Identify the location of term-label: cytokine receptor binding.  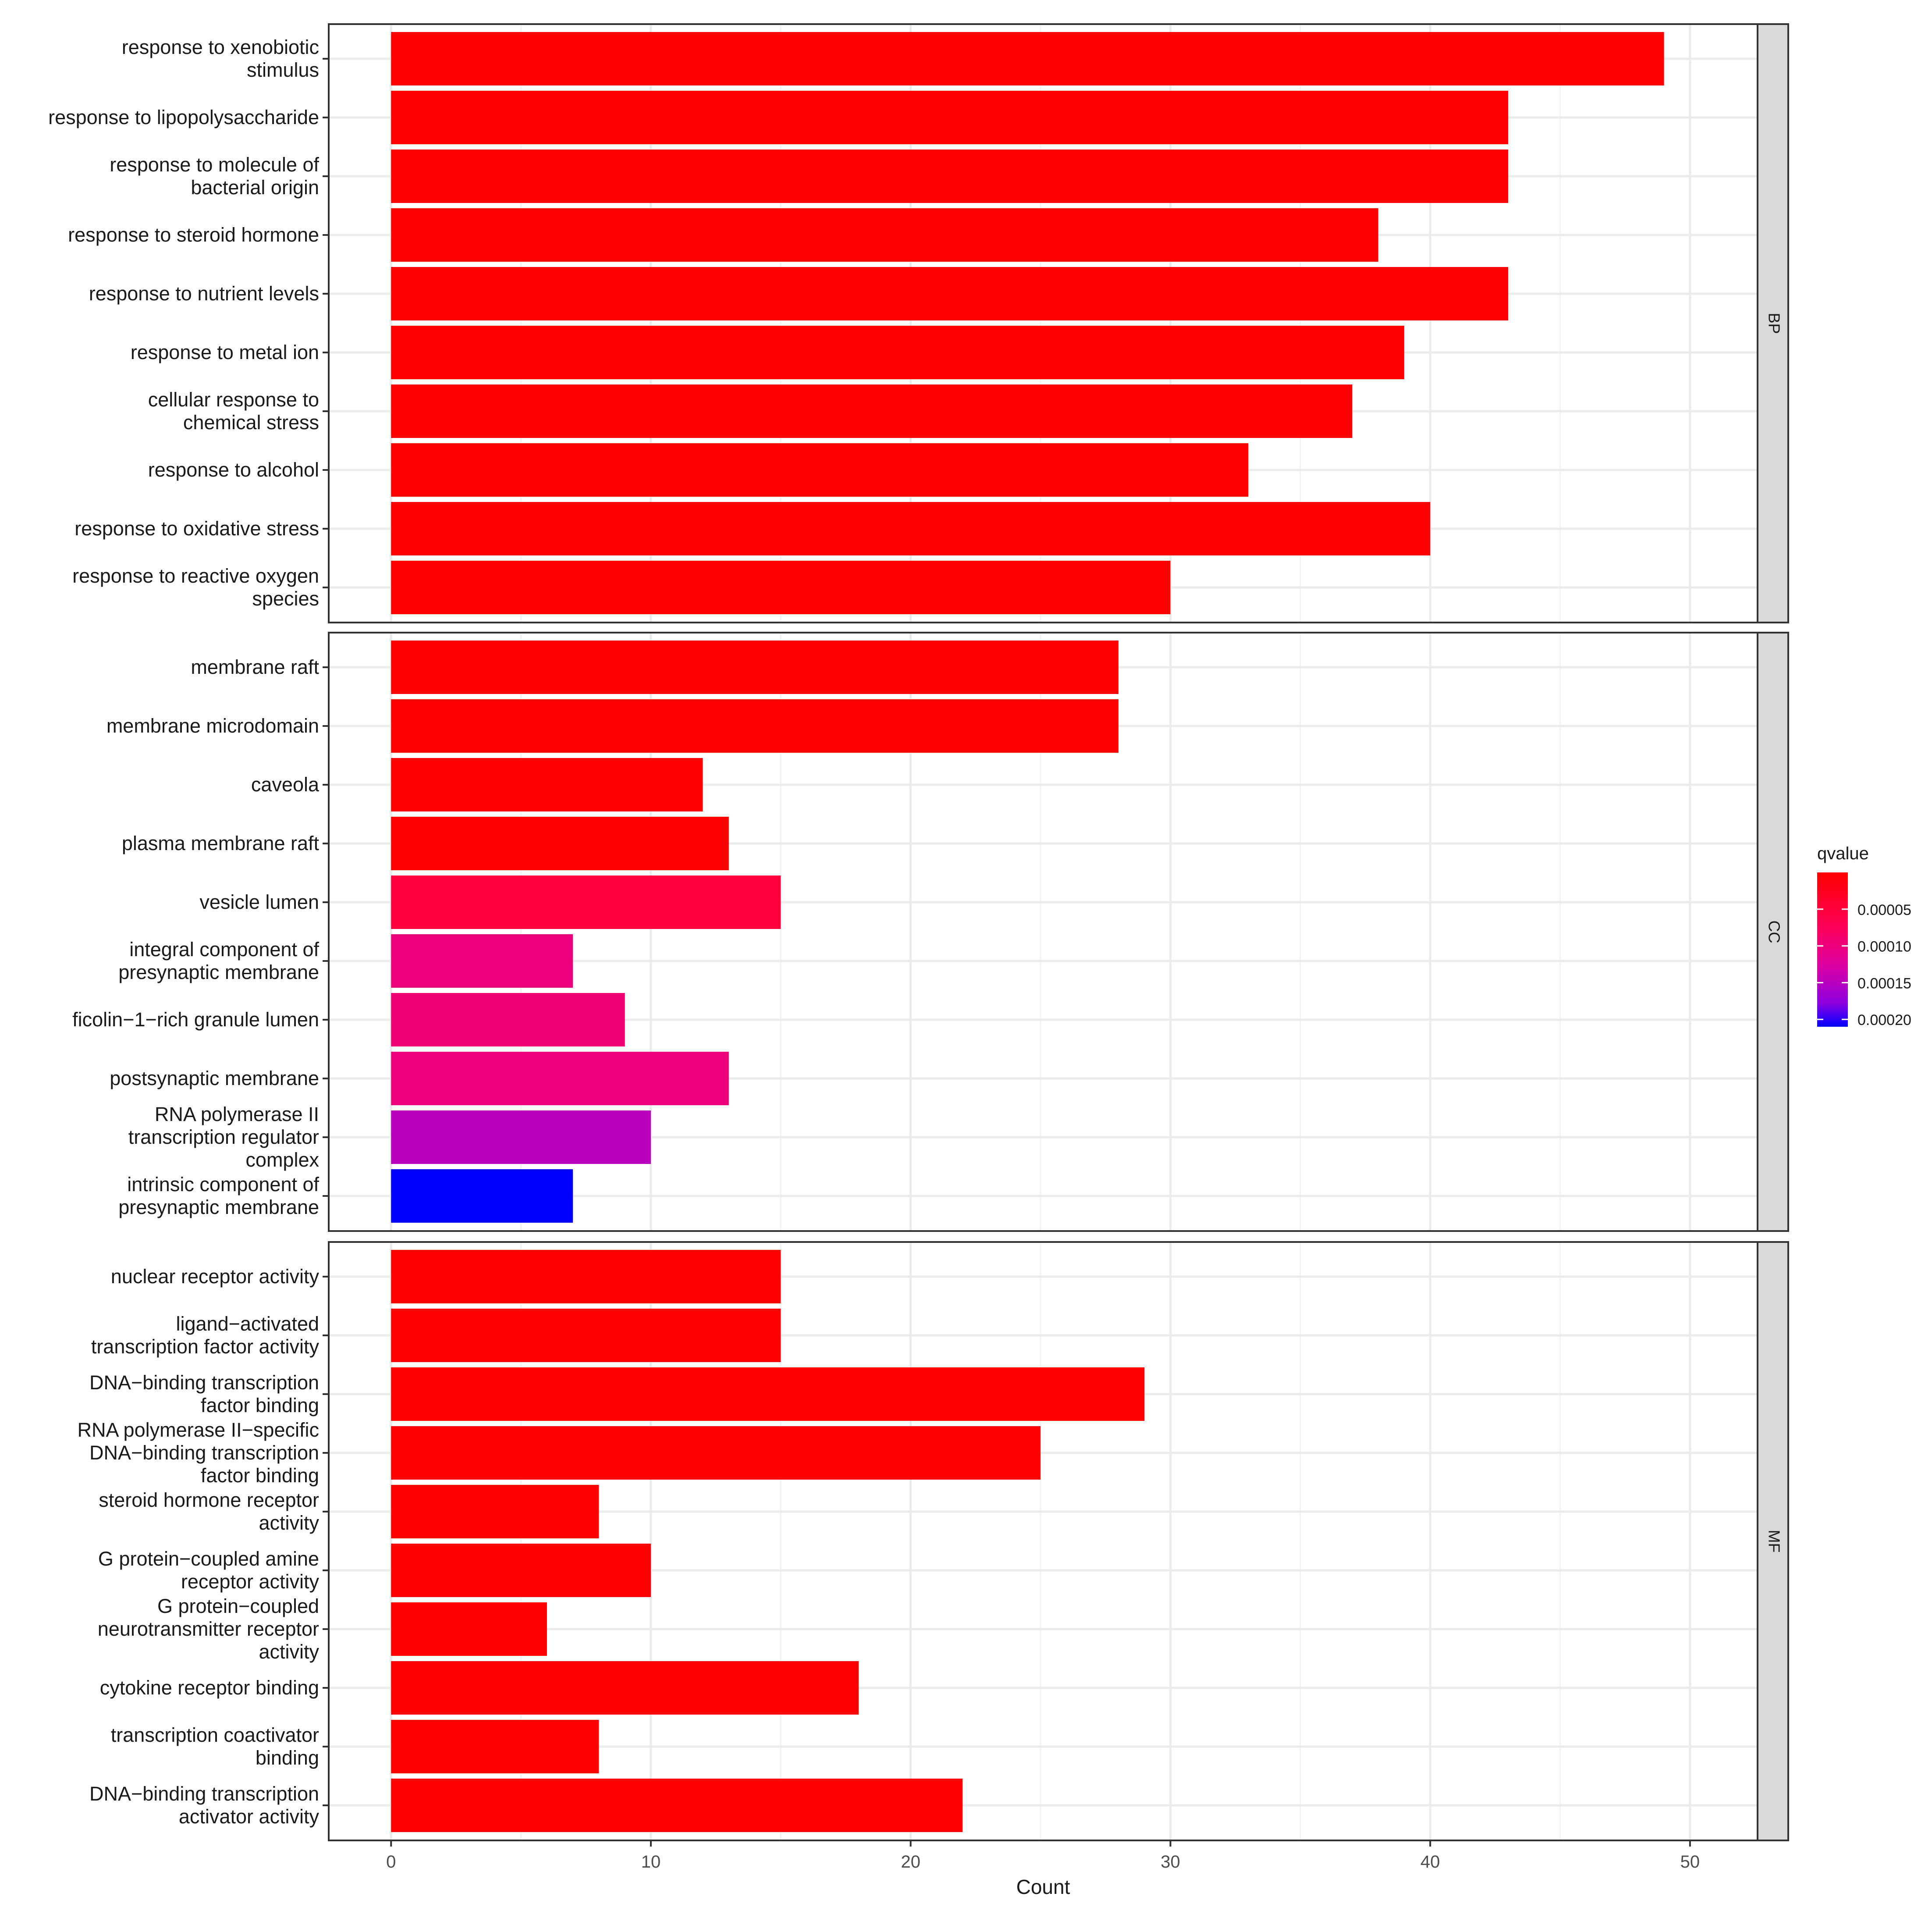
(209, 1687).